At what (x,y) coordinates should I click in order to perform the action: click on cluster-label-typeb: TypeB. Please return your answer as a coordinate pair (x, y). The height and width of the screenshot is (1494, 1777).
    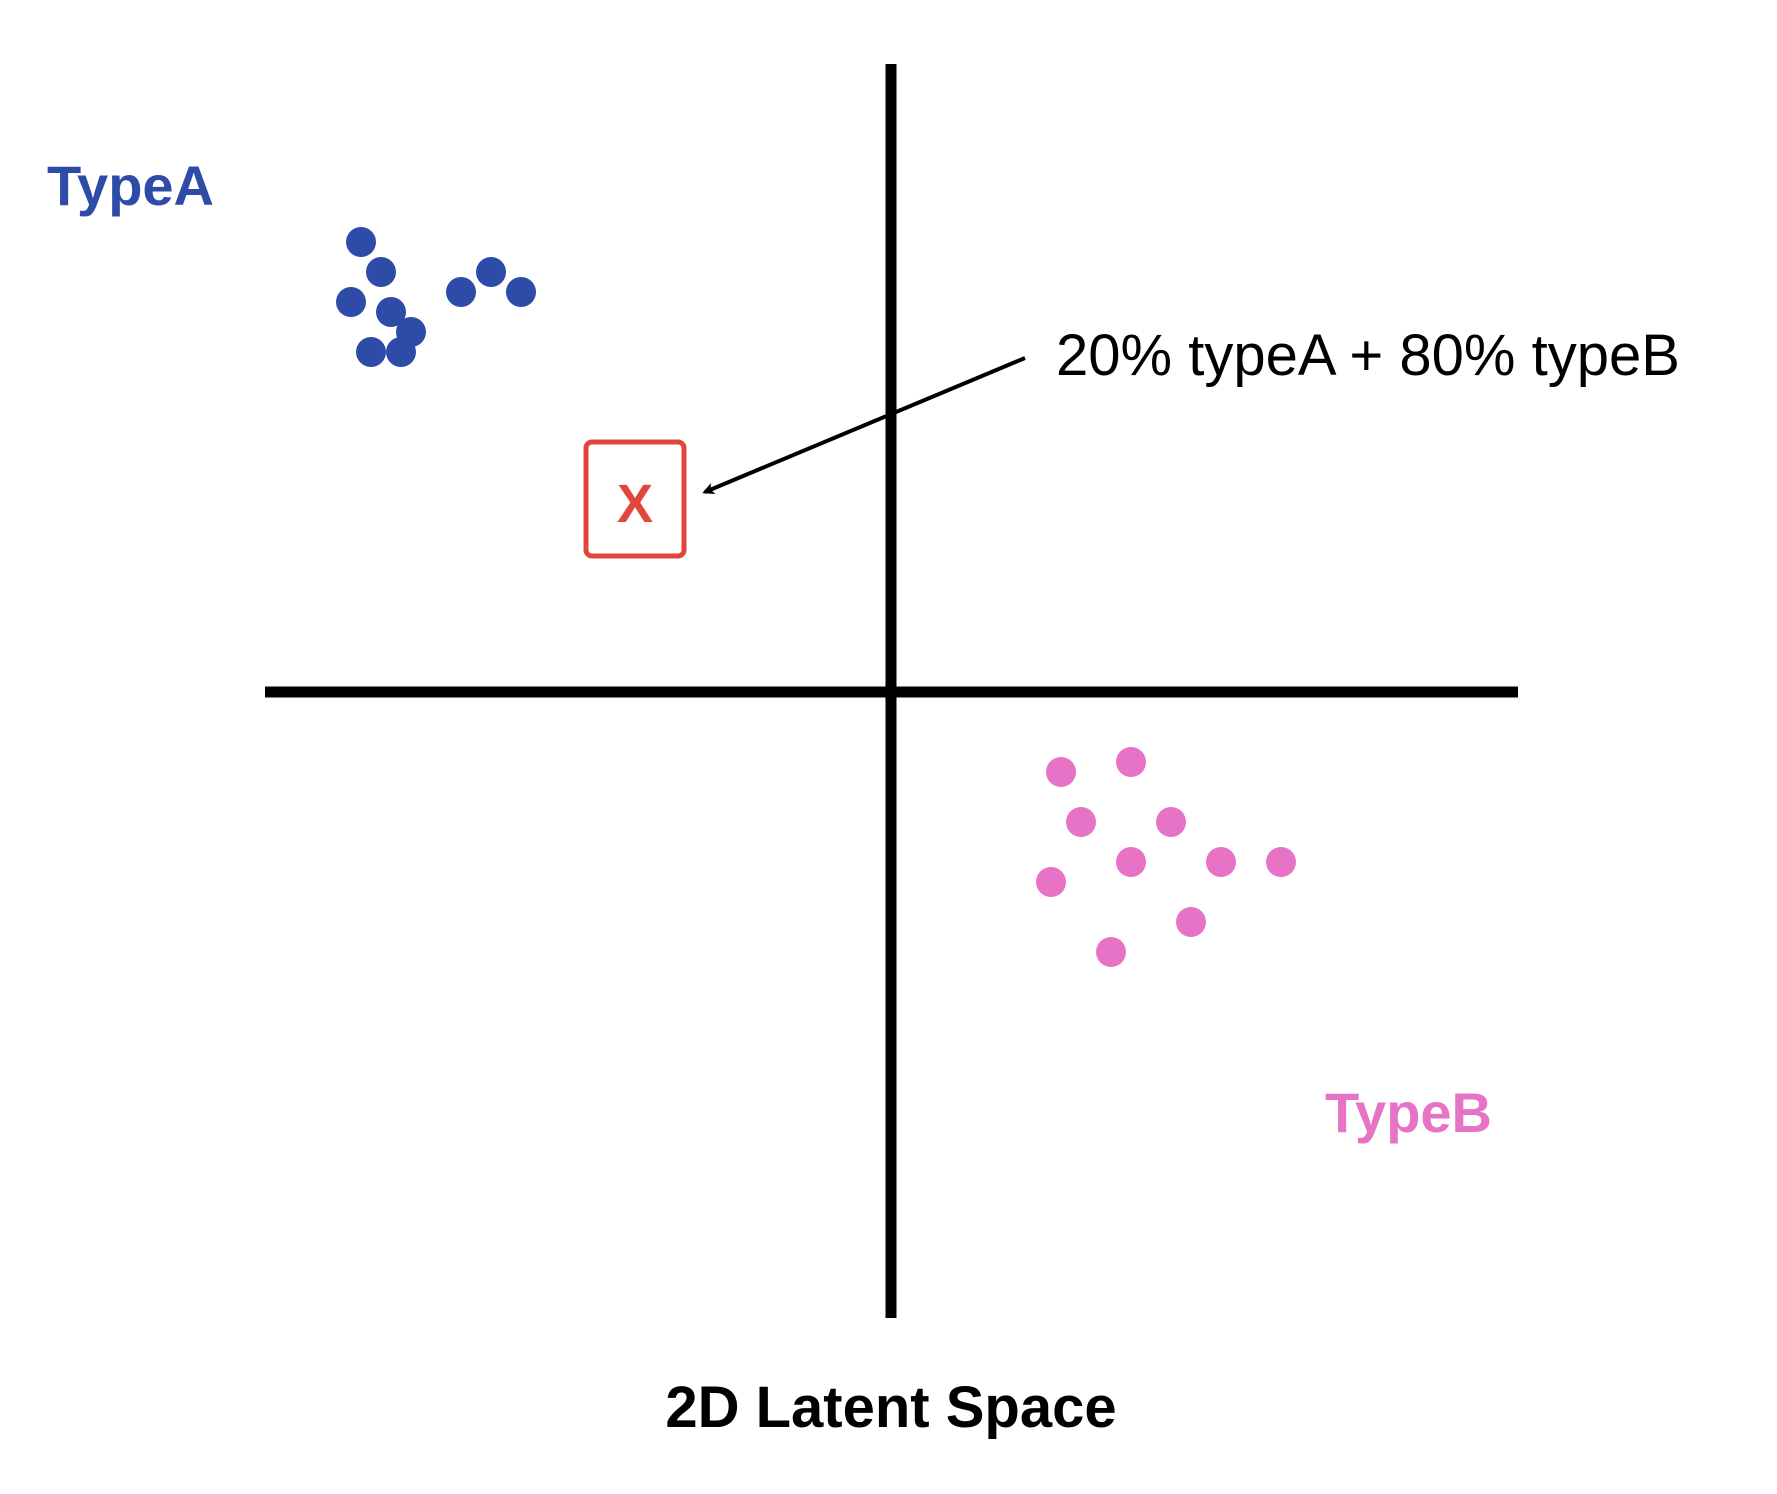
    Looking at the image, I should click on (1408, 1112).